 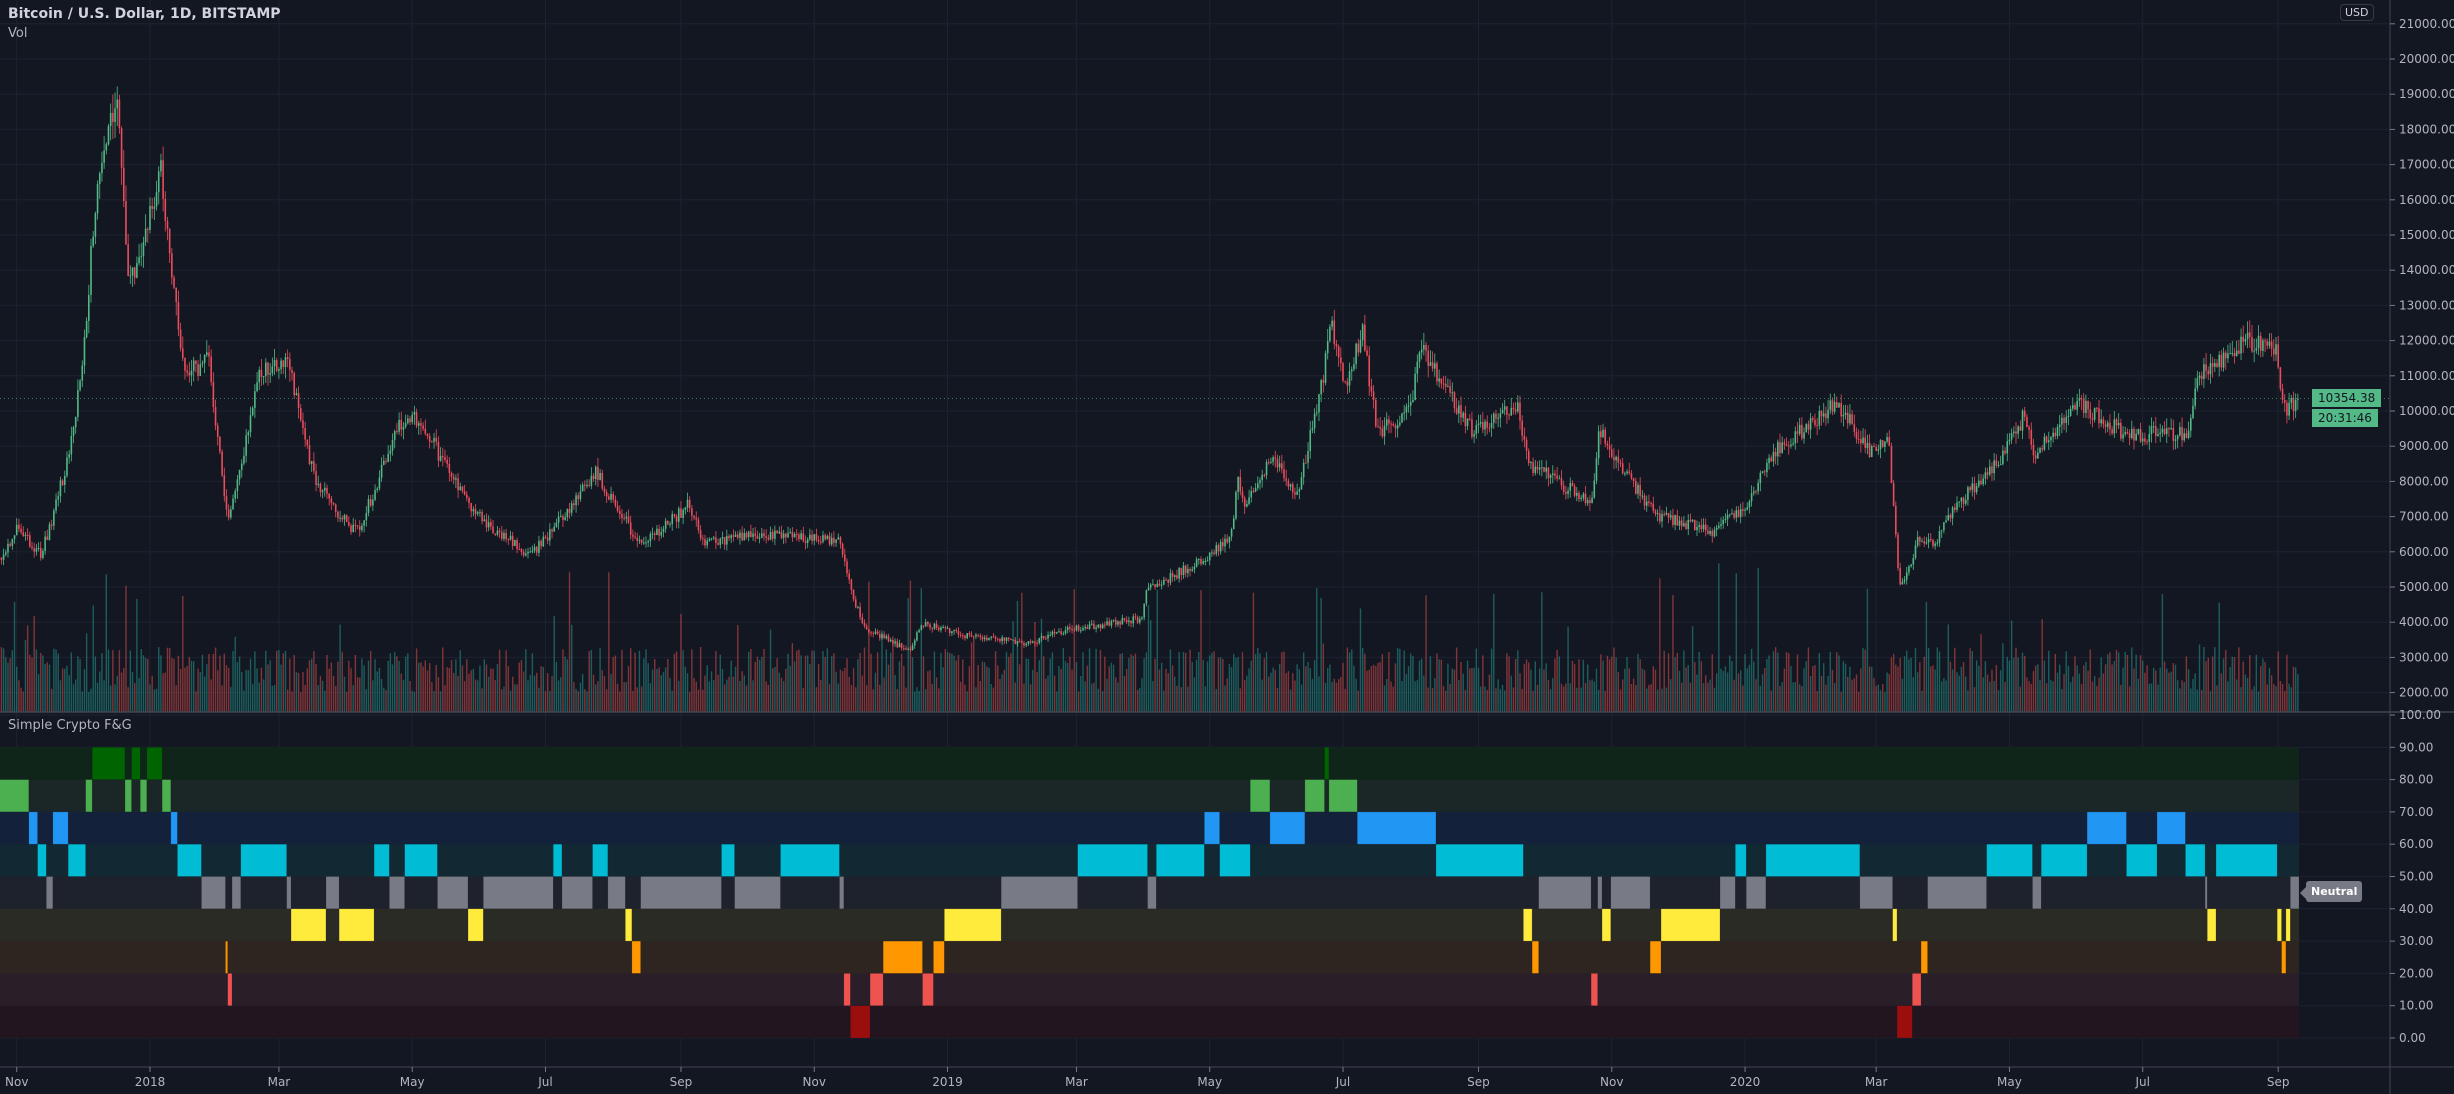 I want to click on symbol-title: Bitcoin / U.S. Dollar, 1D, BITSTAMP, so click(x=144, y=14).